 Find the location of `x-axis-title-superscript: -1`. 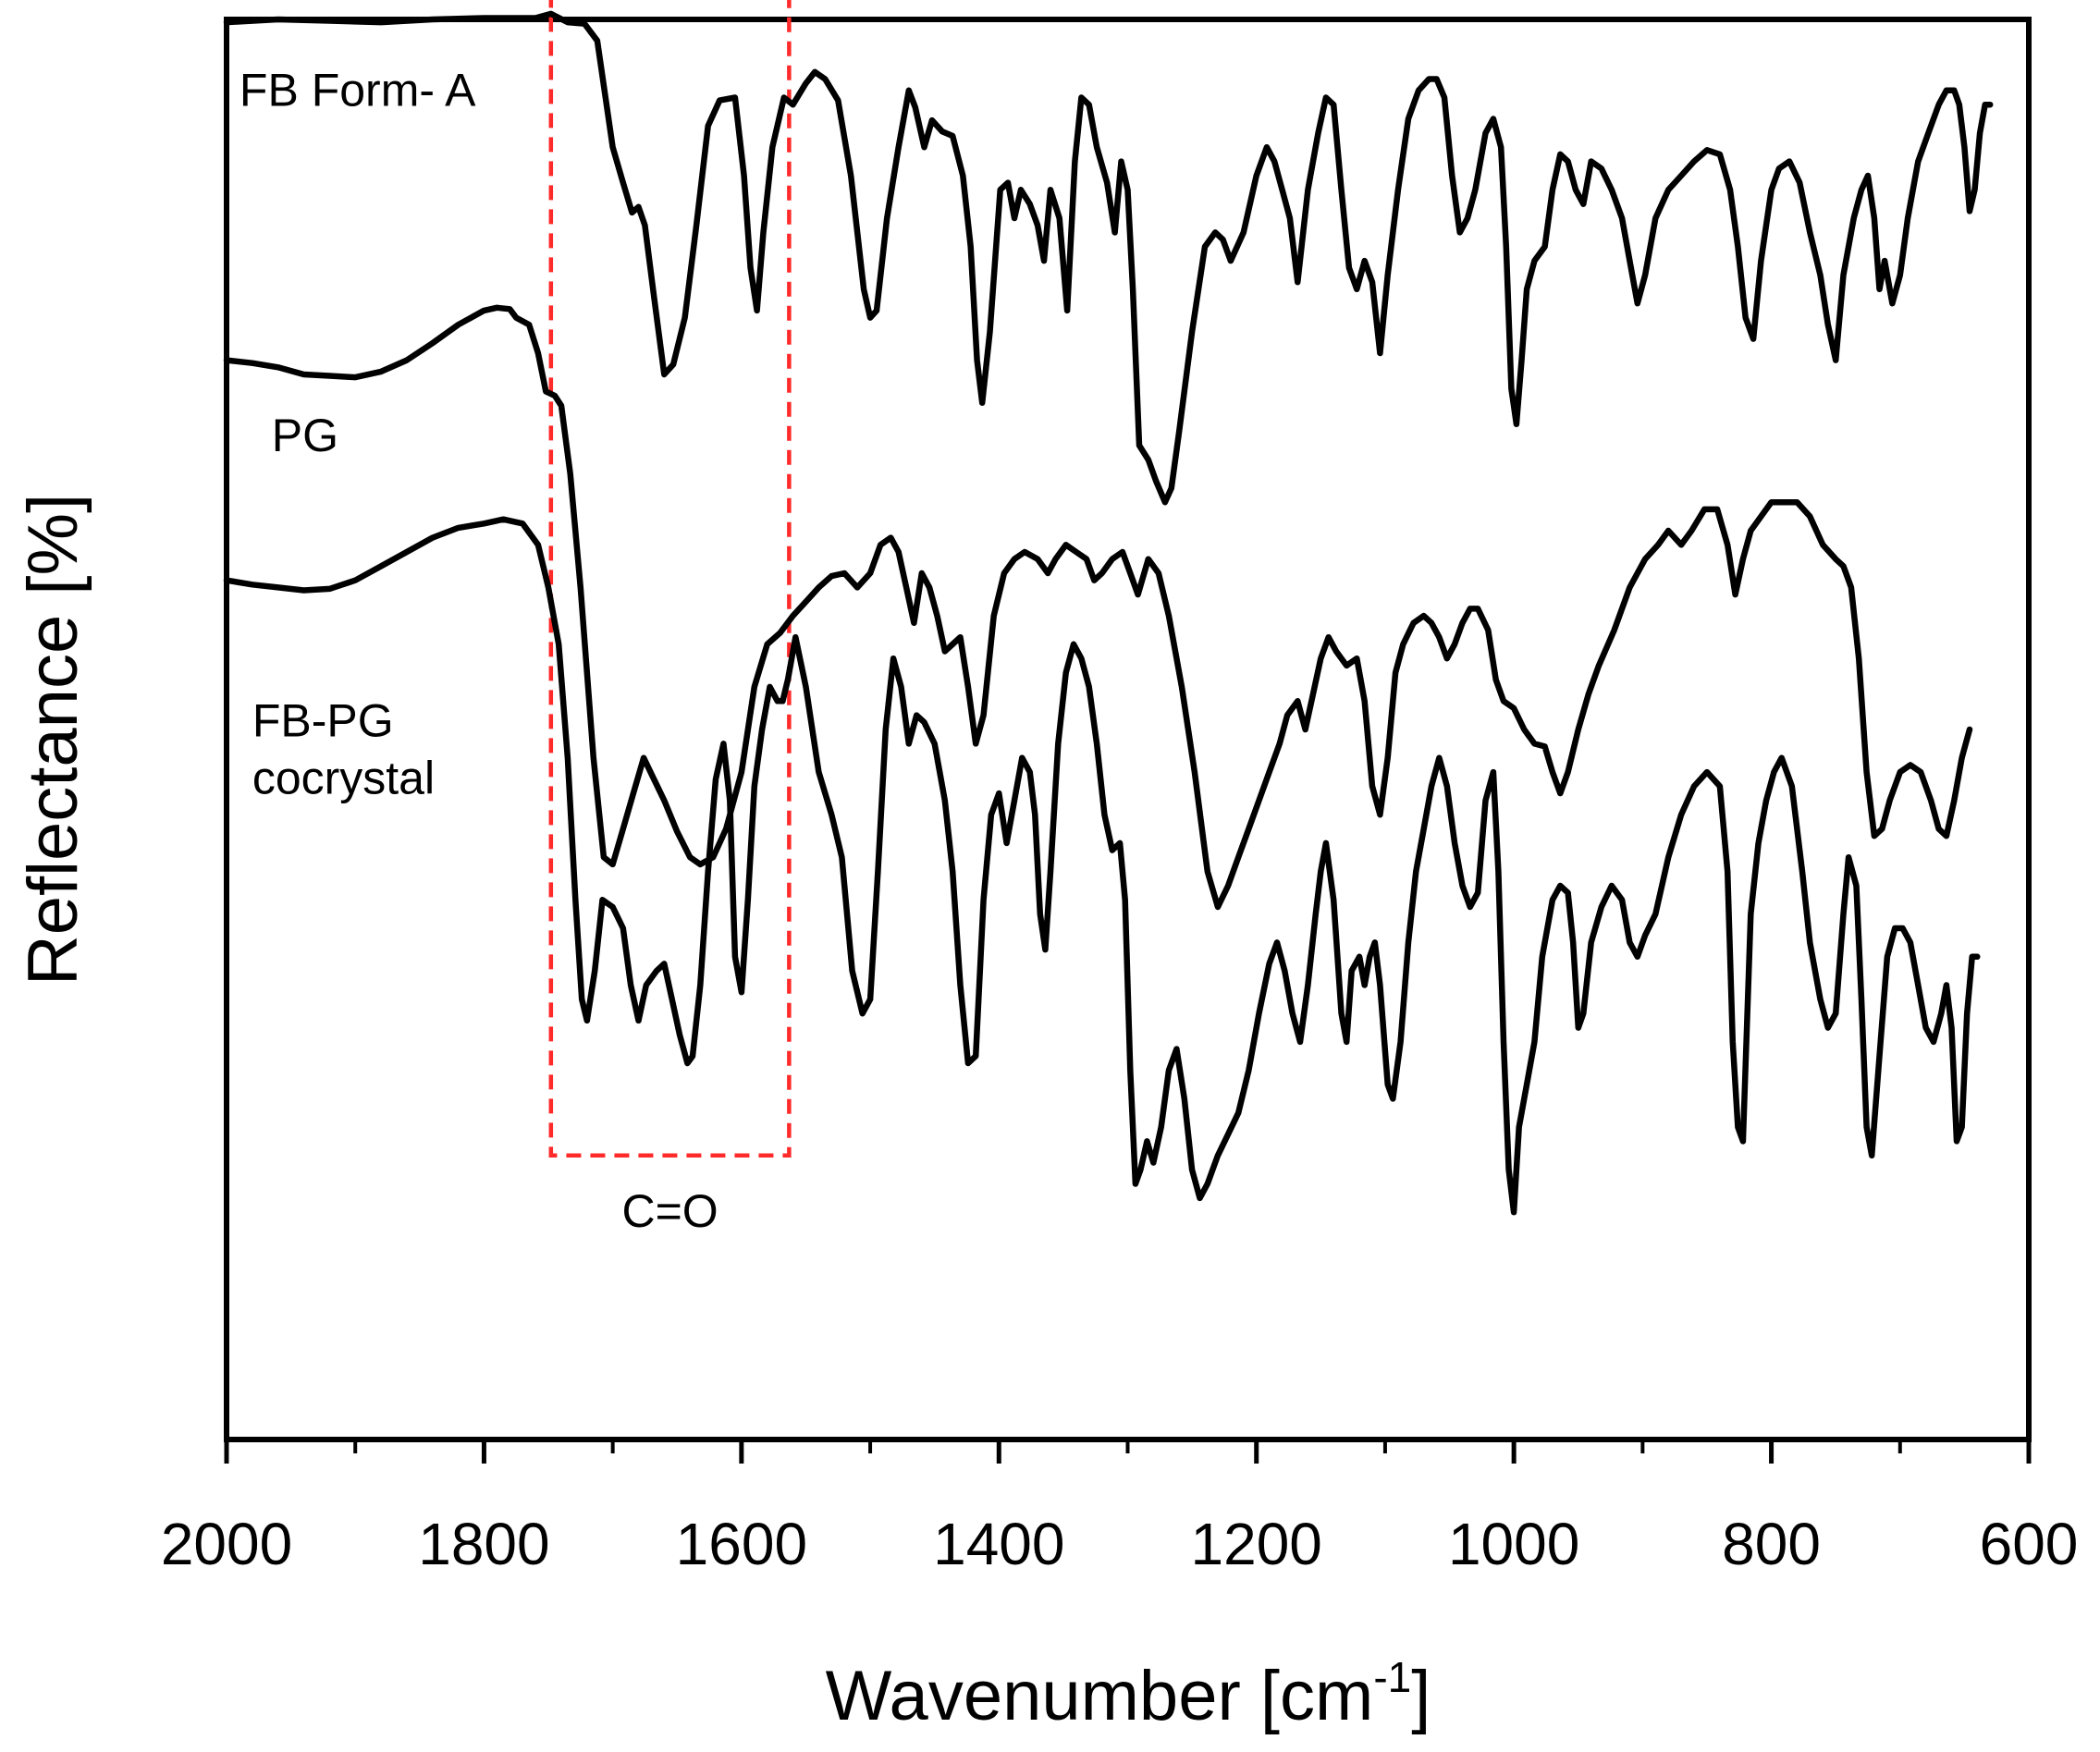

x-axis-title-superscript: -1 is located at coordinates (1392, 1677).